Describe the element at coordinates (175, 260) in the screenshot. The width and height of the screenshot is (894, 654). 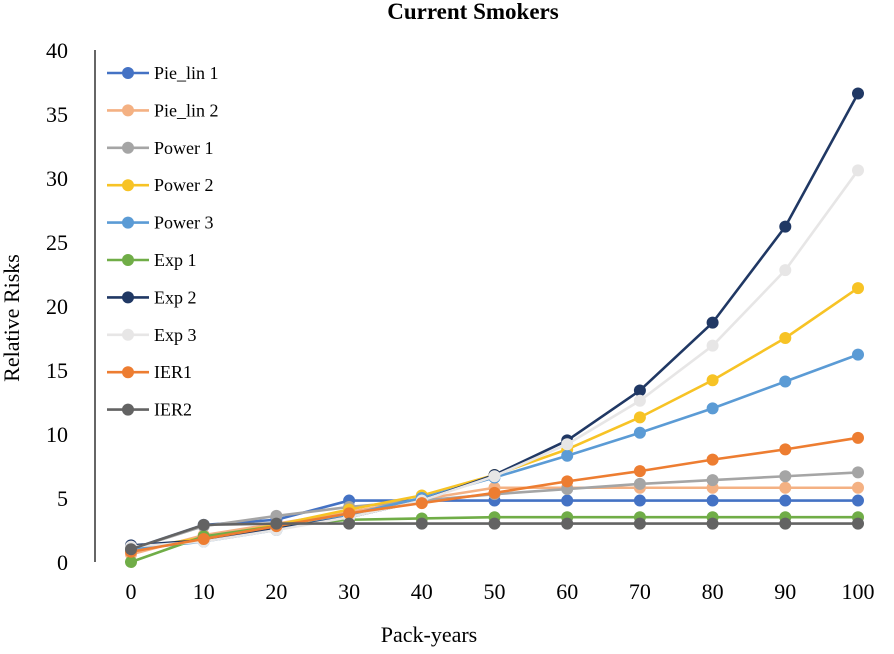
I see `legend-label: Exp 1` at that location.